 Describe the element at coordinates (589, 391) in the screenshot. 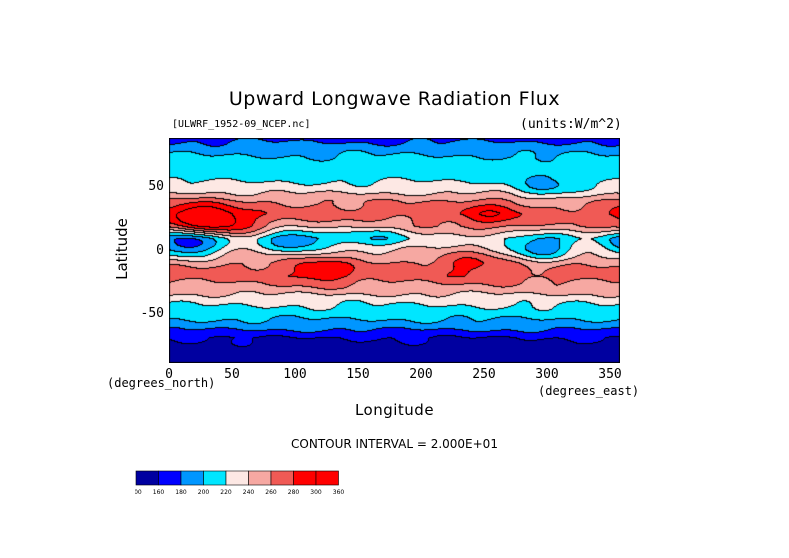

I see `x-unit-label: (degrees_east)` at that location.